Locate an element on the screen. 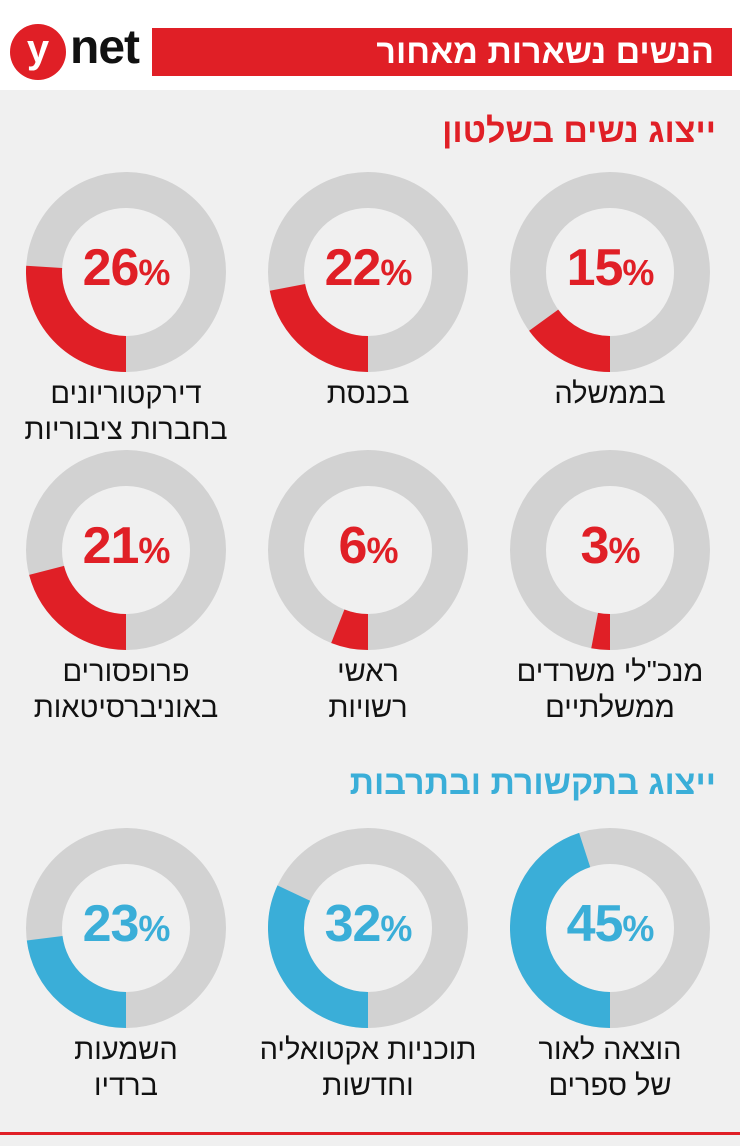  category-label: תוכניות אקטואליה וחדשות is located at coordinates (368, 1068).